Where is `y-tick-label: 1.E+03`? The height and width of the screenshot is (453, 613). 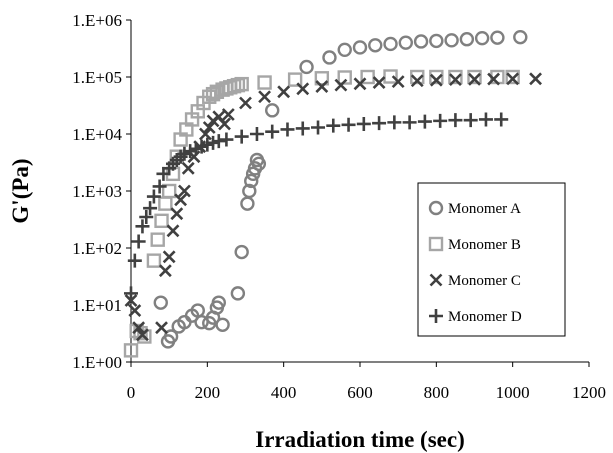
y-tick-label: 1.E+03 is located at coordinates (97, 191).